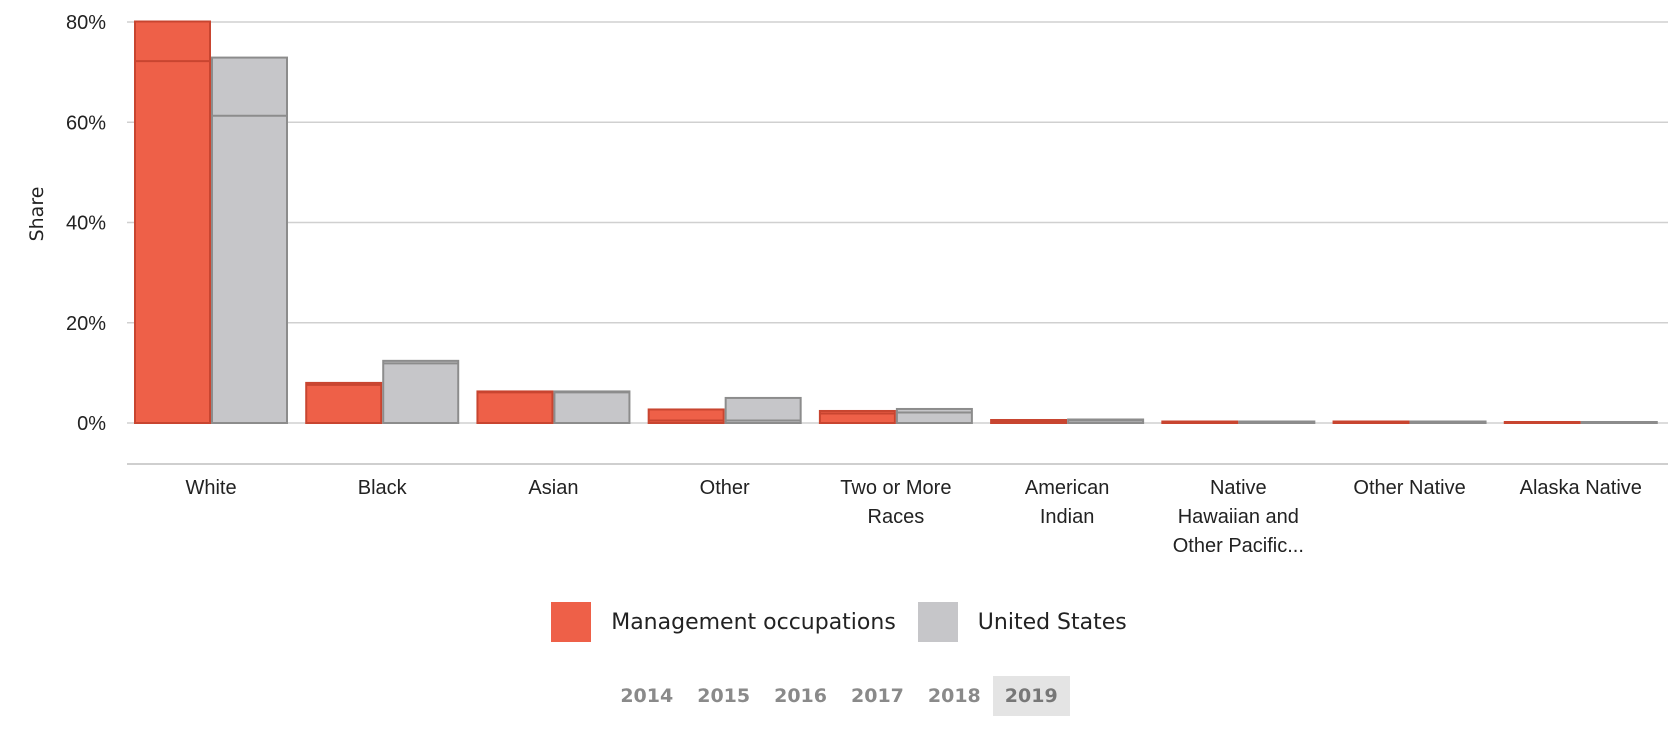  What do you see at coordinates (86, 324) in the screenshot?
I see `y-tick-label: 20%` at bounding box center [86, 324].